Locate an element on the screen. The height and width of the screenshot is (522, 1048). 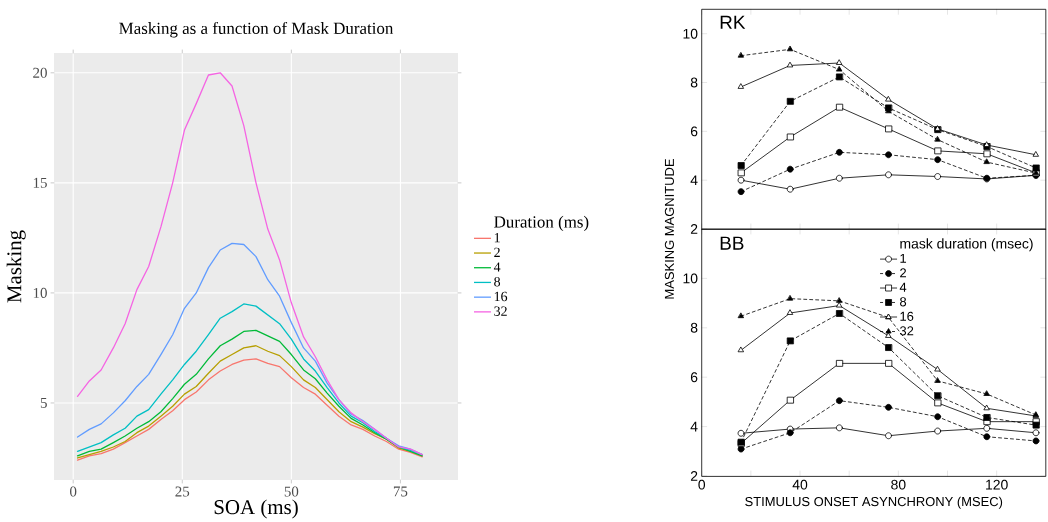
chart-title: RK is located at coordinates (733, 22).